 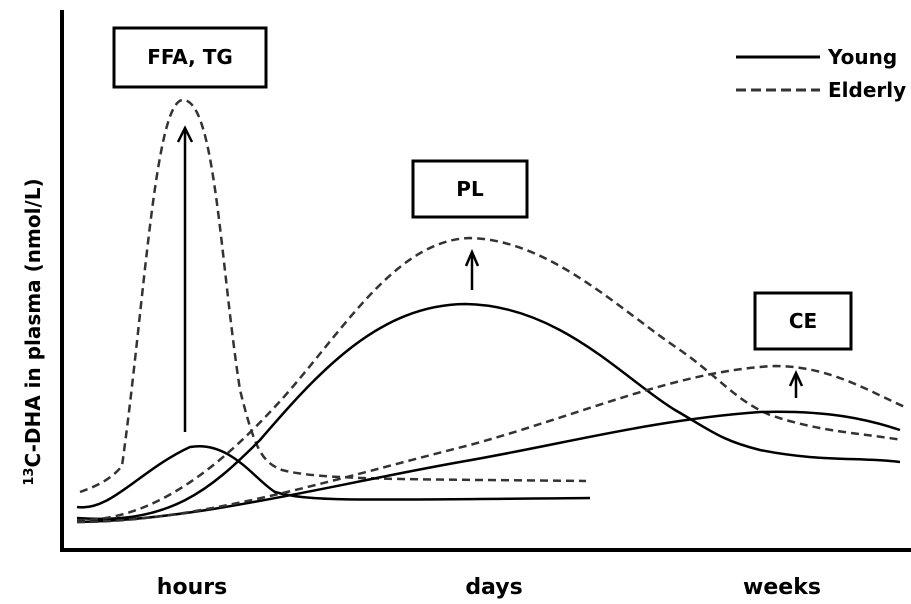 What do you see at coordinates (862, 57) in the screenshot?
I see `legend-young-label: Young` at bounding box center [862, 57].